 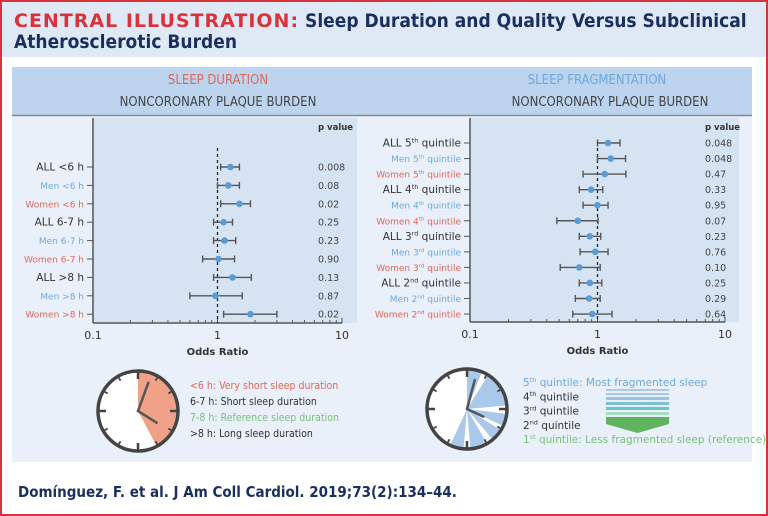 What do you see at coordinates (54, 205) in the screenshot?
I see `label-main: Women <6 h` at bounding box center [54, 205].